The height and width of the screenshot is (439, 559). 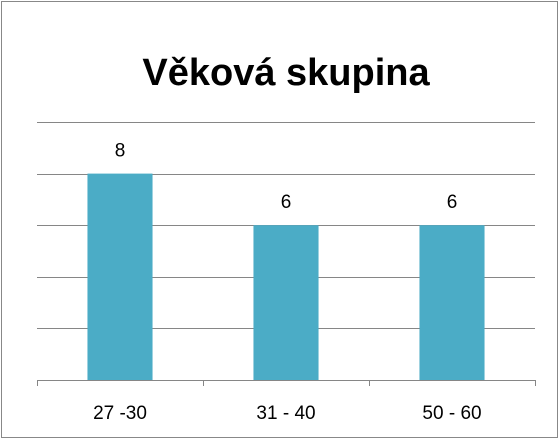 I want to click on chart-title: Věková skupina, so click(x=286, y=73).